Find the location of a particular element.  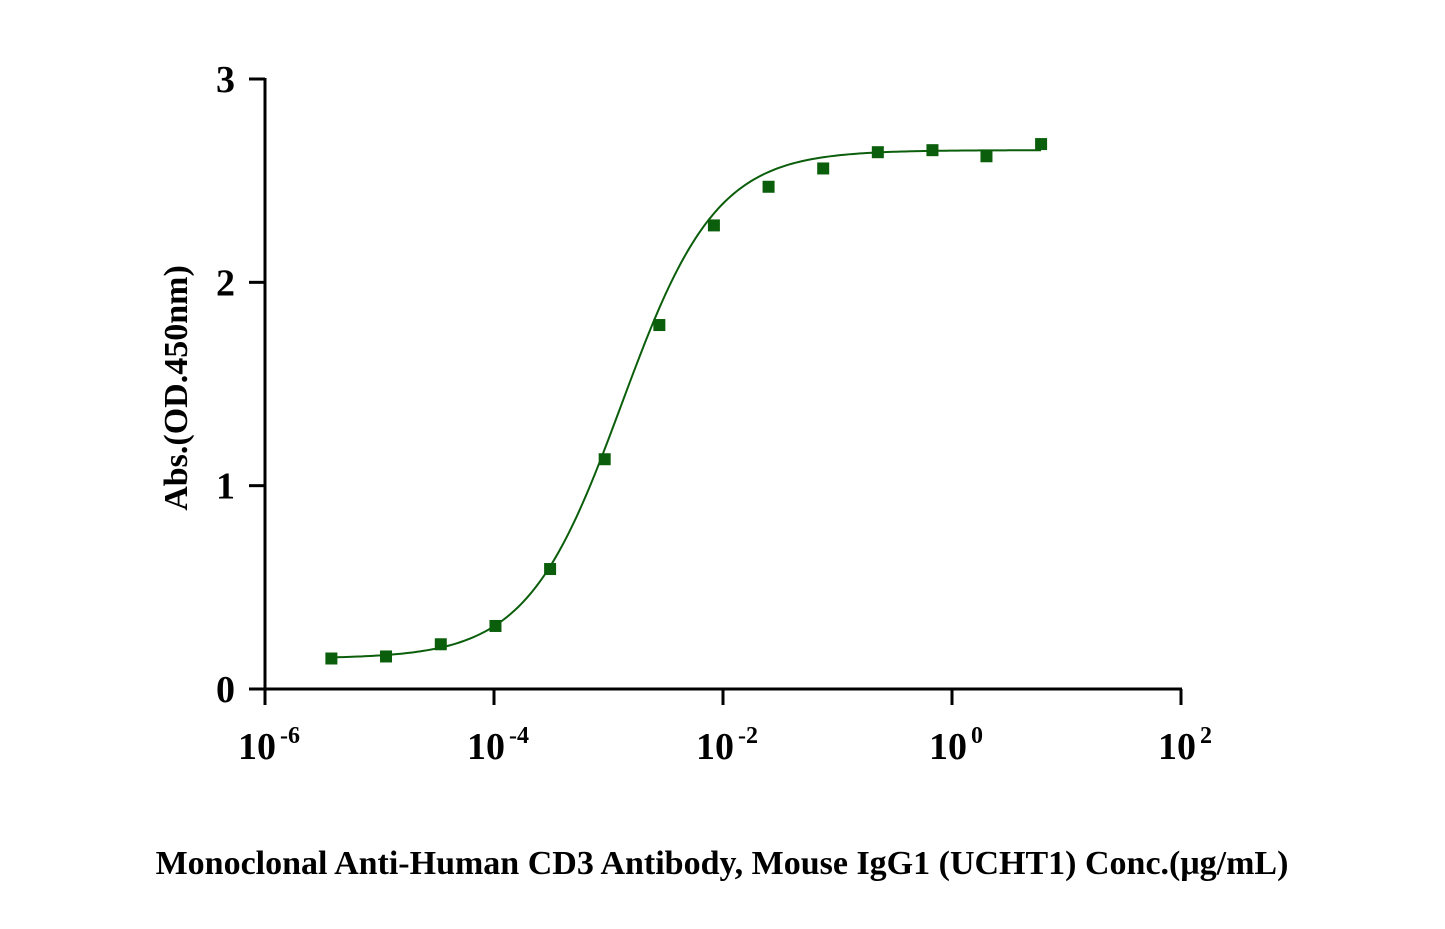

x-tick-label: 10 -4 is located at coordinates (498, 745).